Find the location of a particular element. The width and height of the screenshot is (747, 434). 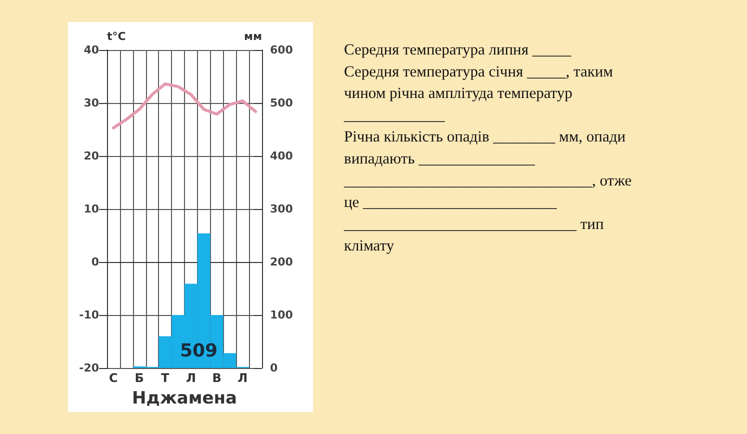

y-tick-label: 40 is located at coordinates (92, 50).